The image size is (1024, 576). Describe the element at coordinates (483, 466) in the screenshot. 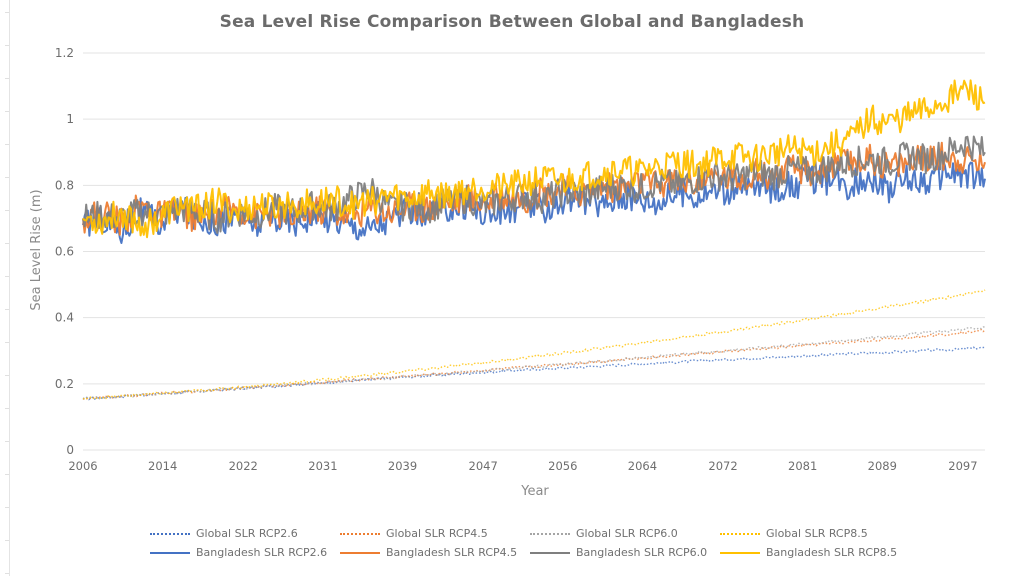

I see `x-tick-label: 2047` at that location.